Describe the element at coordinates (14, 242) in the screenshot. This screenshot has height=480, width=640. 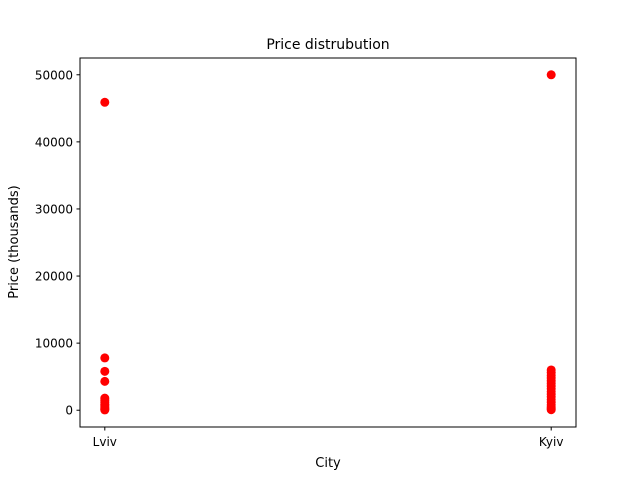
I see `y-axis-label: Price (thousands)` at that location.